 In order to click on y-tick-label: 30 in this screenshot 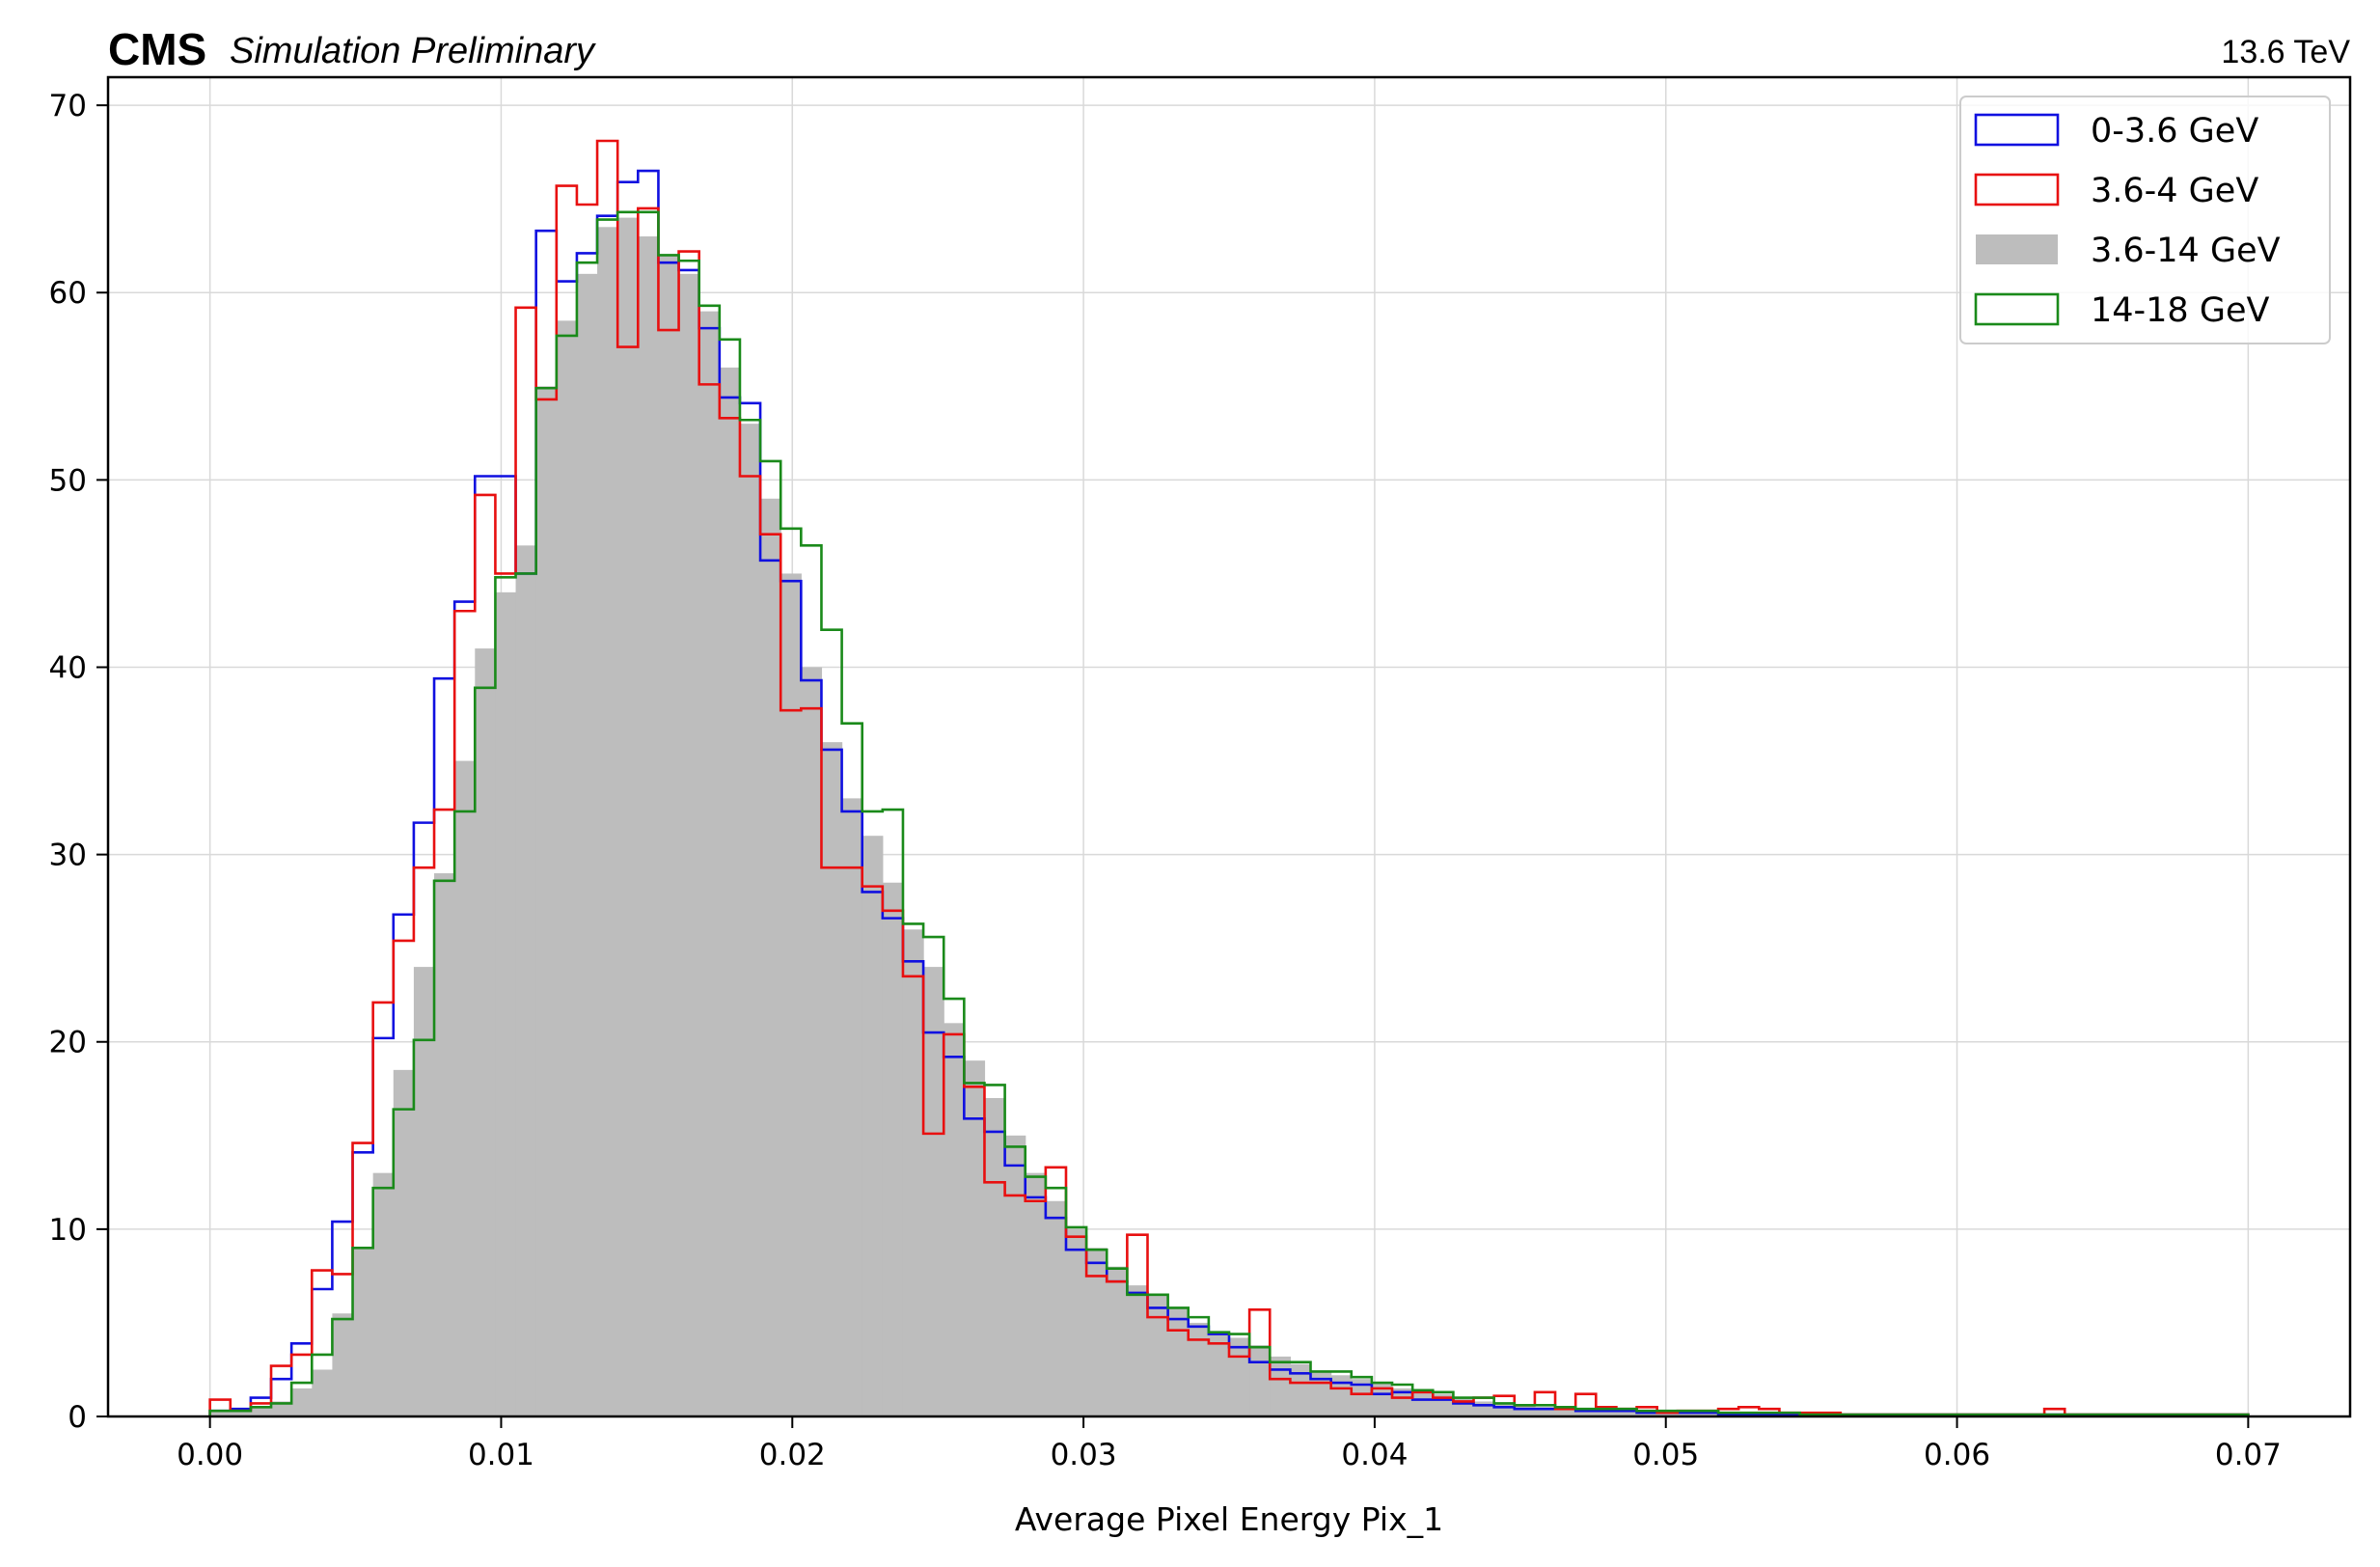, I will do `click(68, 856)`.